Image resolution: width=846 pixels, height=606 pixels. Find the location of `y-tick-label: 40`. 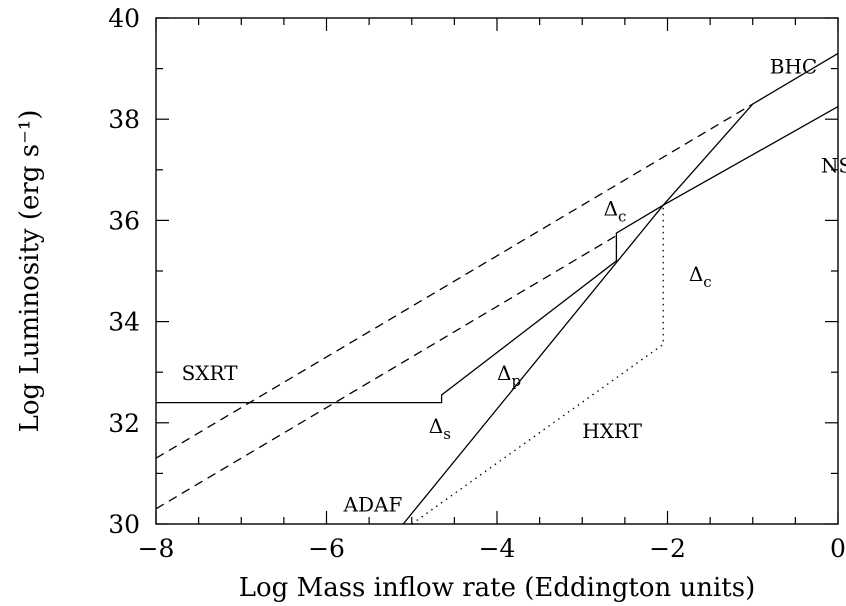

y-tick-label: 40 is located at coordinates (124, 18).